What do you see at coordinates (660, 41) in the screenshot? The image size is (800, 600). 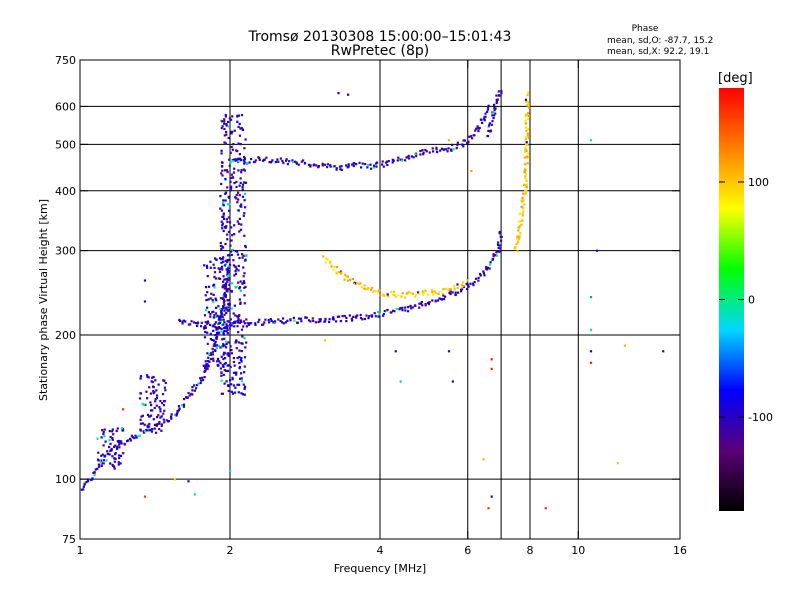 I see `phase-o-stats: mean, sd,O: -87.7, 15.2` at bounding box center [660, 41].